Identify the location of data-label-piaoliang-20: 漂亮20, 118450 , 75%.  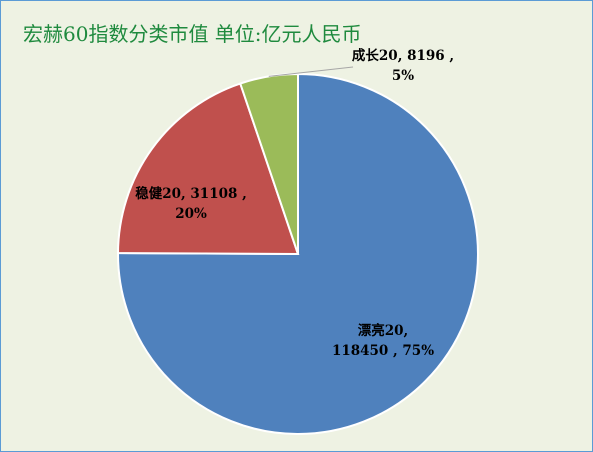
(383, 340).